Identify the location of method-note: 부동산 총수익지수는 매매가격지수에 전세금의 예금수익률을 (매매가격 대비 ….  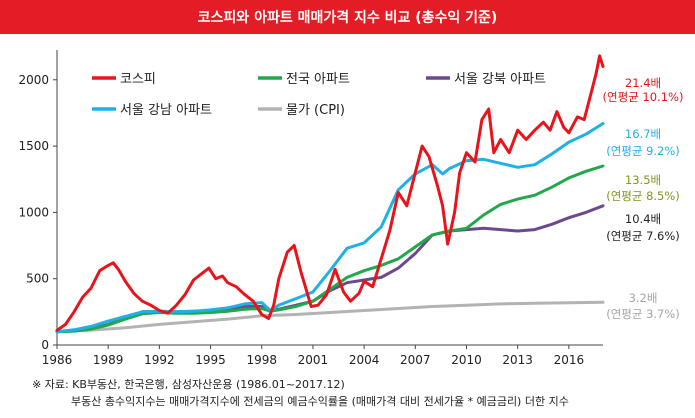
(320, 401).